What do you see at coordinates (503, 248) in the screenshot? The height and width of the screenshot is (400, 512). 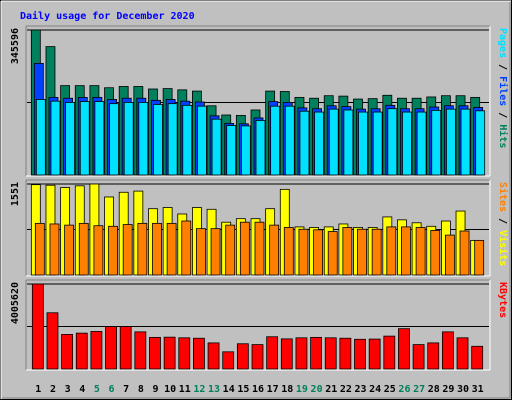 I see `legend-entry-visits: Visits` at bounding box center [503, 248].